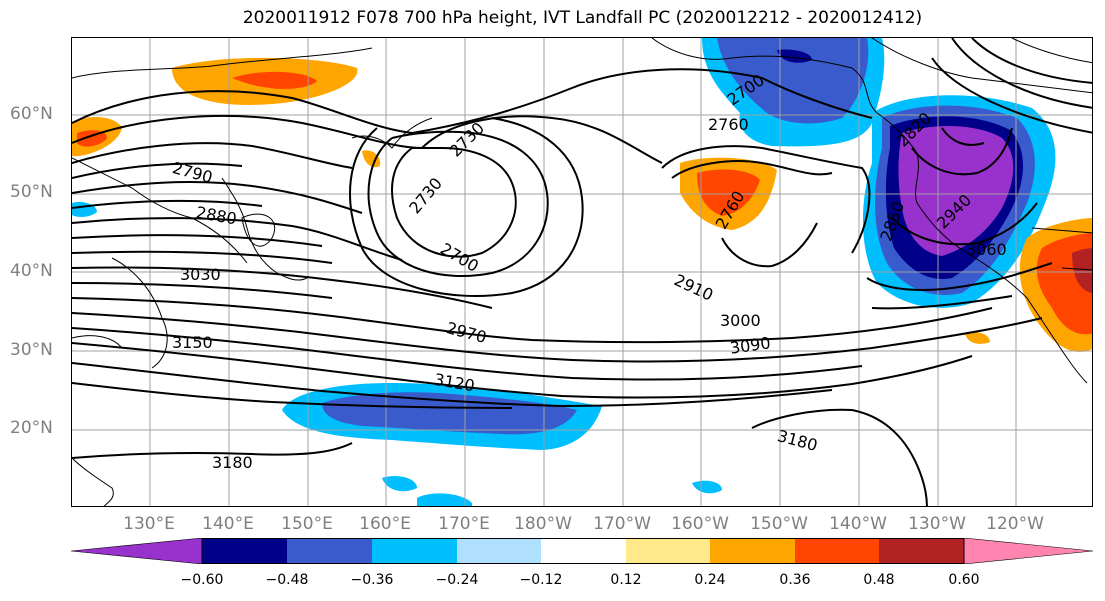 The width and height of the screenshot is (1105, 601). Describe the element at coordinates (307, 524) in the screenshot. I see `lon-label-150e: 150°E` at that location.